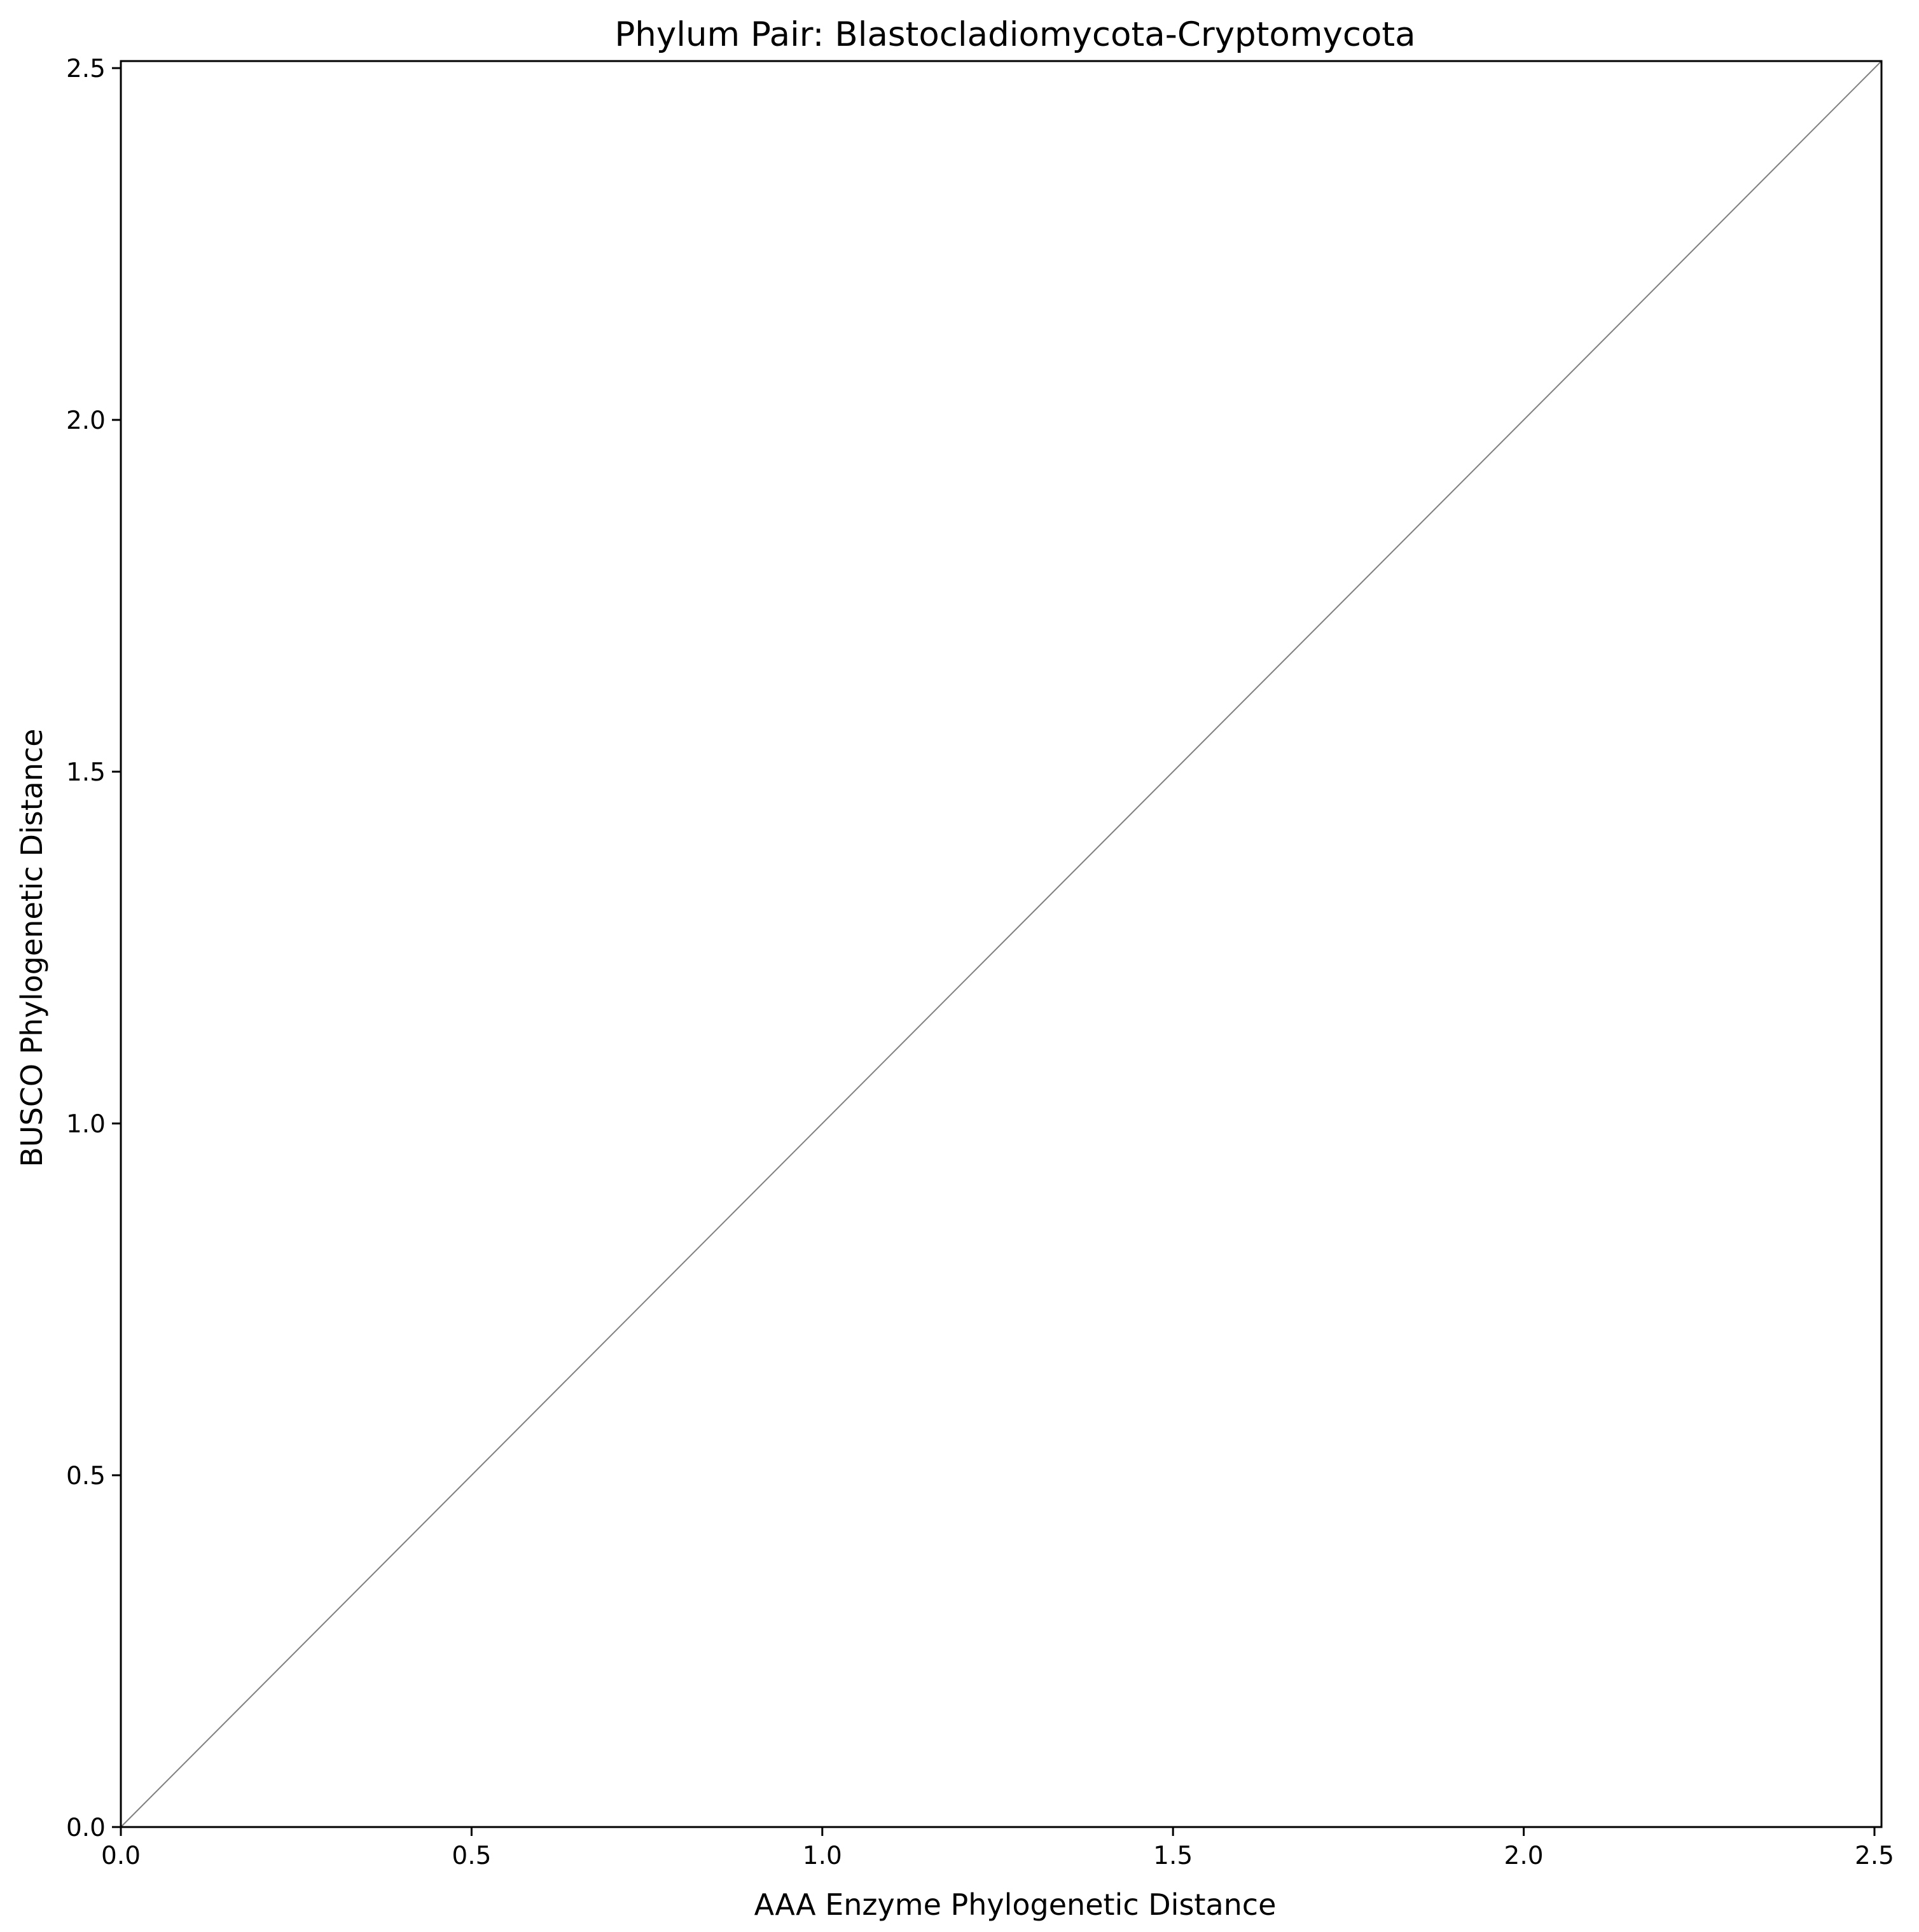 Image resolution: width=1919 pixels, height=1932 pixels. I want to click on x-tick-label: 1.0, so click(822, 1856).